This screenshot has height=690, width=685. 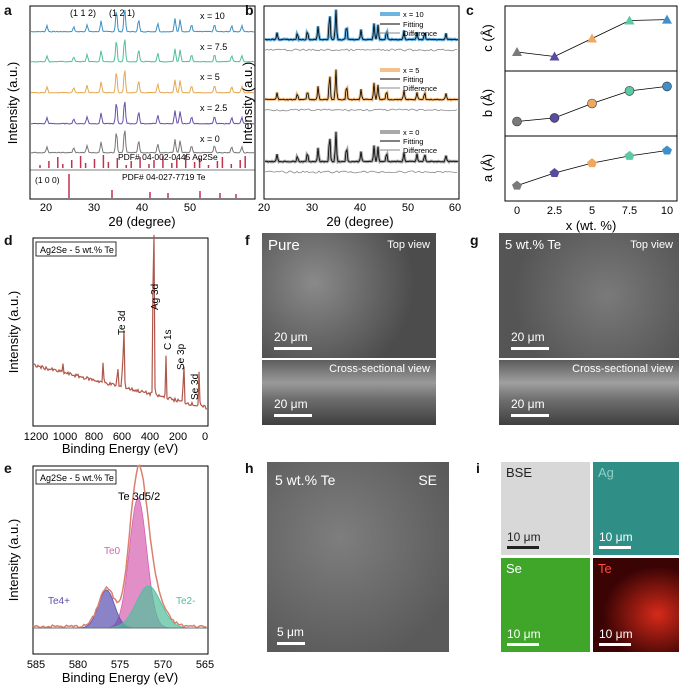 I want to click on g-title: 5 wt.% Te, so click(x=533, y=244).